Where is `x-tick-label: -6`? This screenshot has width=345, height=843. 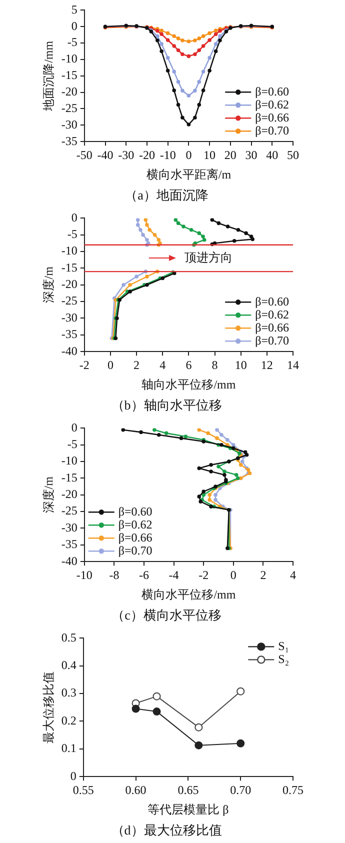
x-tick-label: -6 is located at coordinates (143, 575).